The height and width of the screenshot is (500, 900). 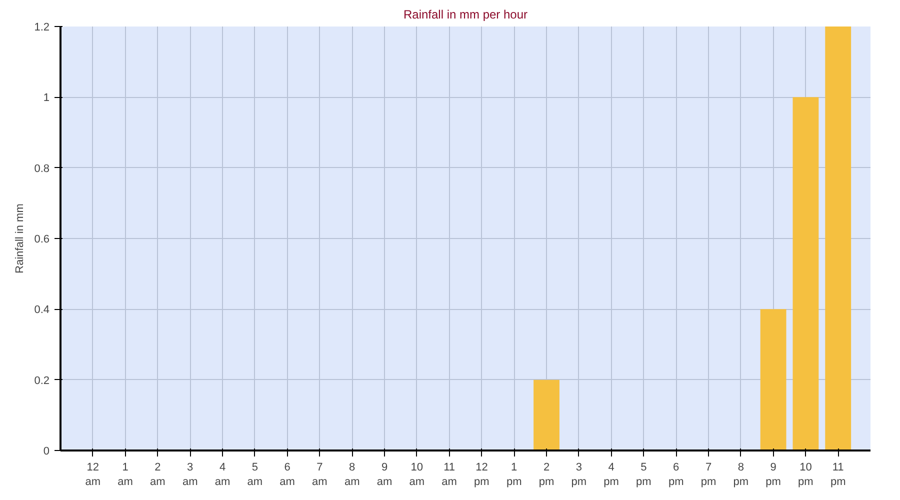 What do you see at coordinates (352, 475) in the screenshot?
I see `x-tick-label: 8 am` at bounding box center [352, 475].